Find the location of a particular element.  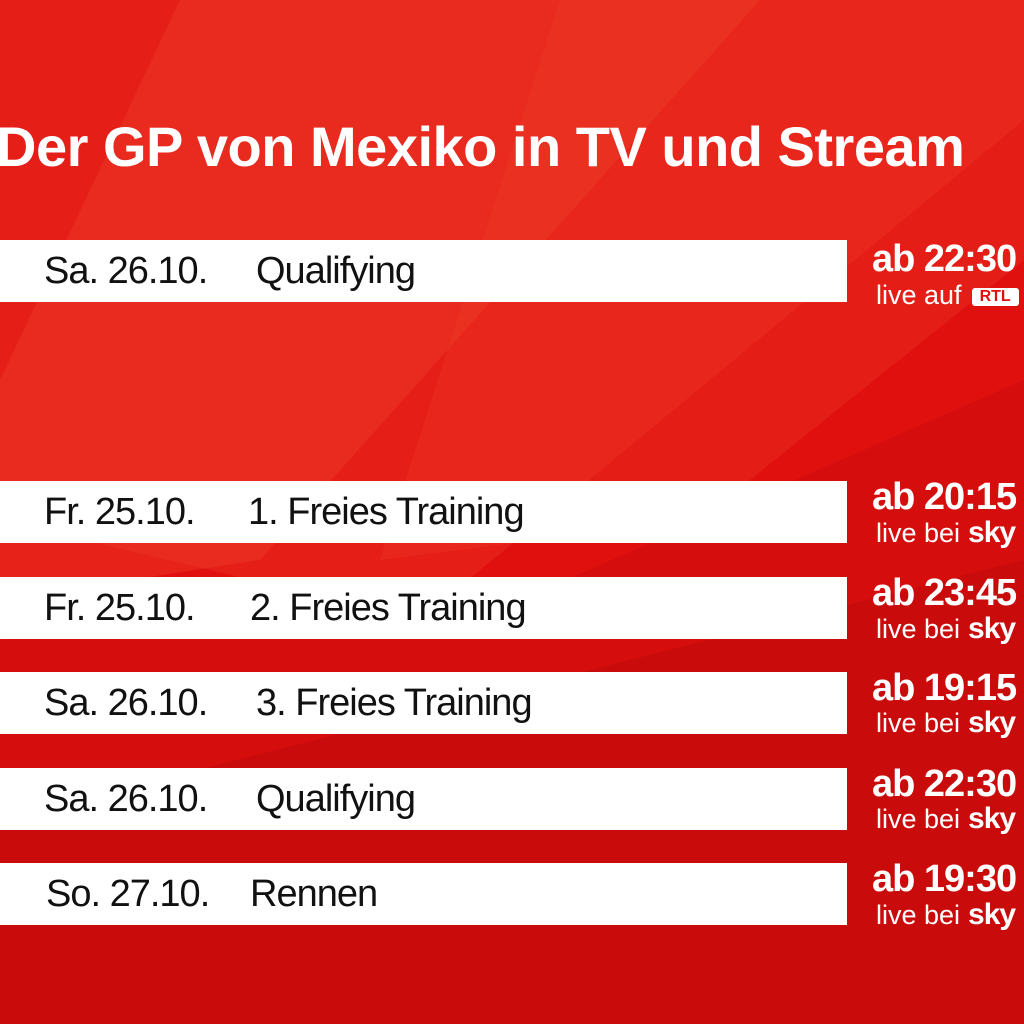

schedule-time: ab 22:30 is located at coordinates (944, 784).